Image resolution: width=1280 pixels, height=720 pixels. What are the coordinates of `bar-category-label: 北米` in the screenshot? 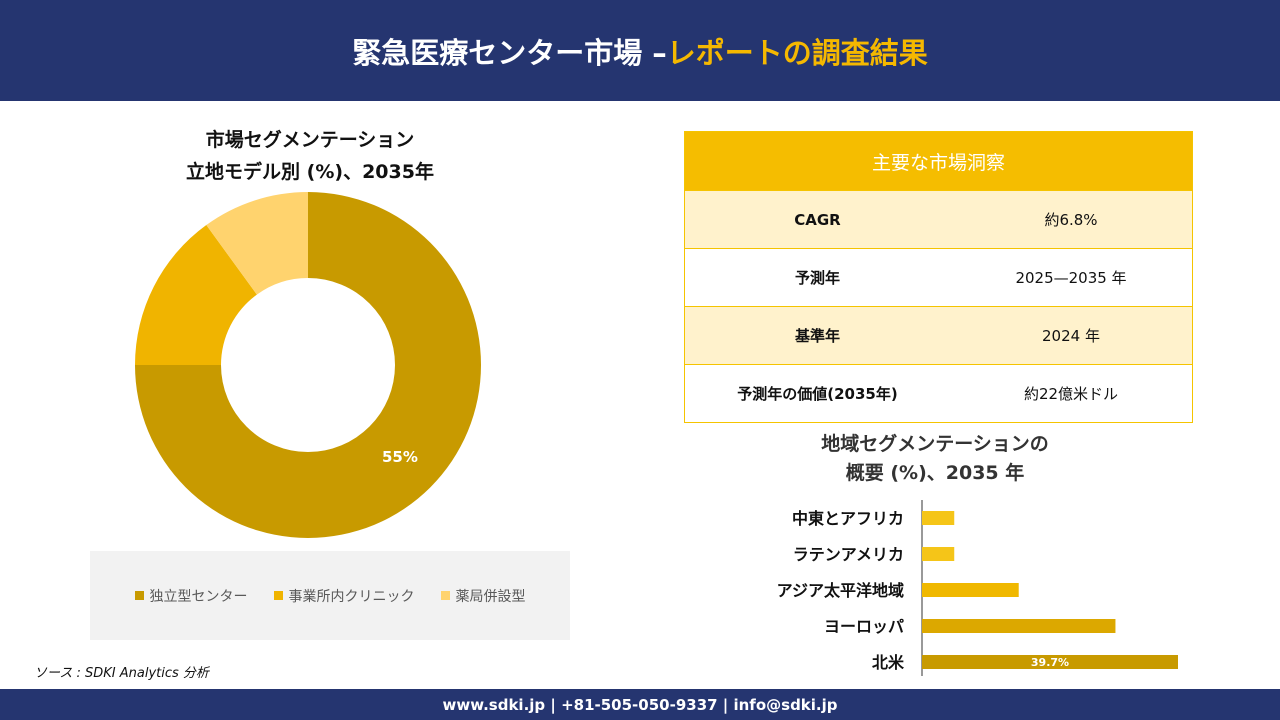 It's located at (888, 662).